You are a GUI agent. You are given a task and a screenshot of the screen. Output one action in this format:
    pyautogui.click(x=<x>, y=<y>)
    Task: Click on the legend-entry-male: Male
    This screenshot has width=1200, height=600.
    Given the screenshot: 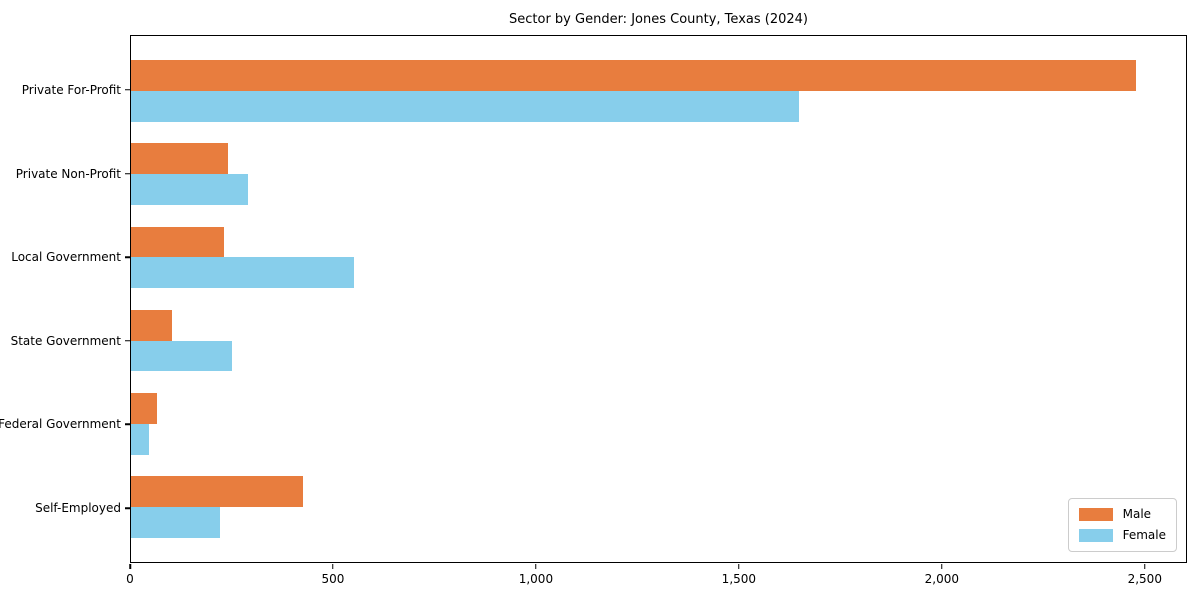 What is the action you would take?
    pyautogui.click(x=1122, y=514)
    